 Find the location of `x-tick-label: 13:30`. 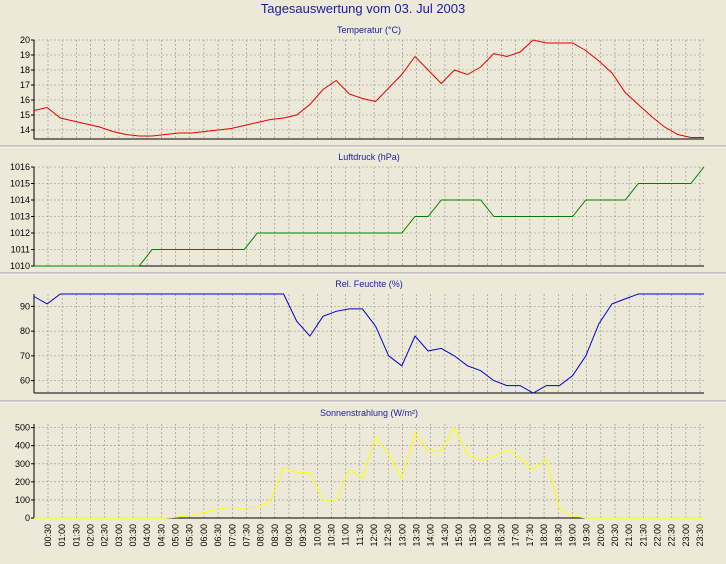

x-tick-label: 13:30 is located at coordinates (417, 535).